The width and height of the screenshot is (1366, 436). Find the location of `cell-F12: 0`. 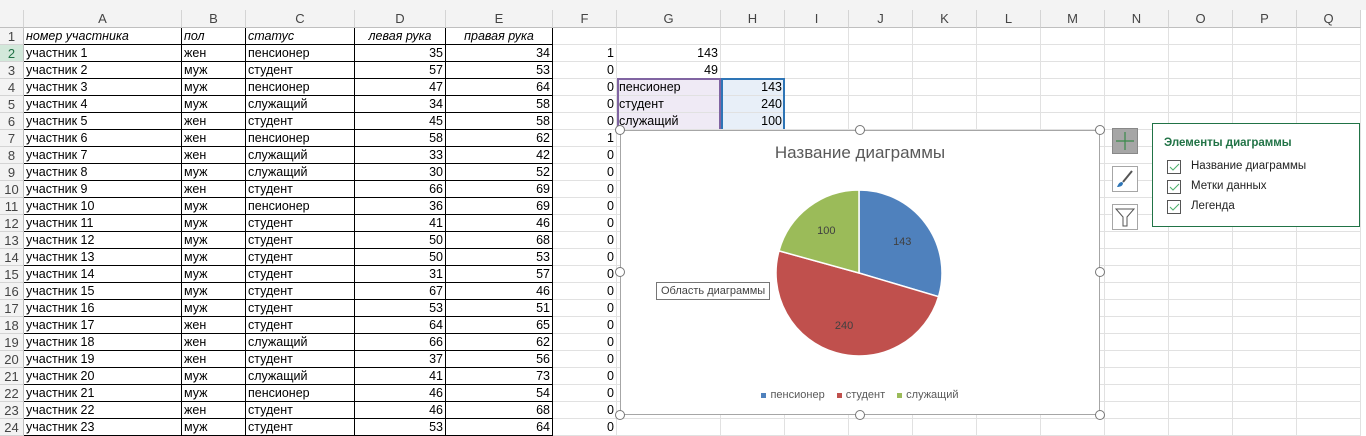

cell-F12: 0 is located at coordinates (585, 223).